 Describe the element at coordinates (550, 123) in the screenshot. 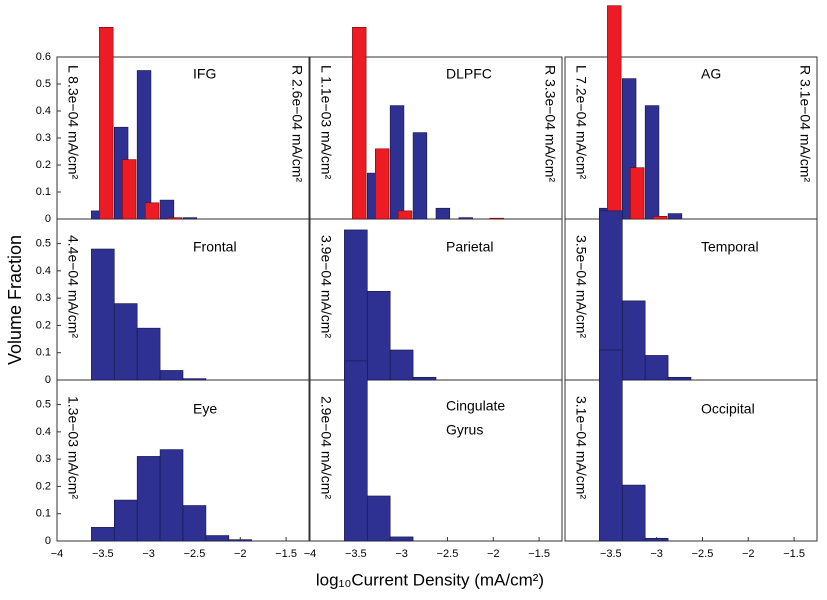

I see `panel-annotation: R 3.3e−04 mA/cm²` at that location.